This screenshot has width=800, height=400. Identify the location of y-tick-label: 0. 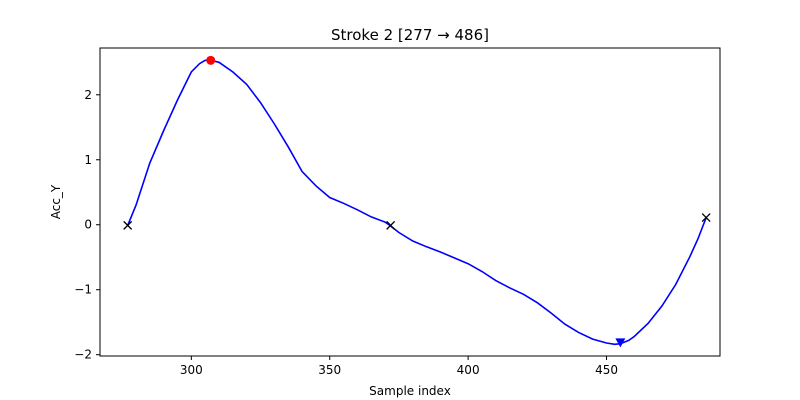
(88, 225).